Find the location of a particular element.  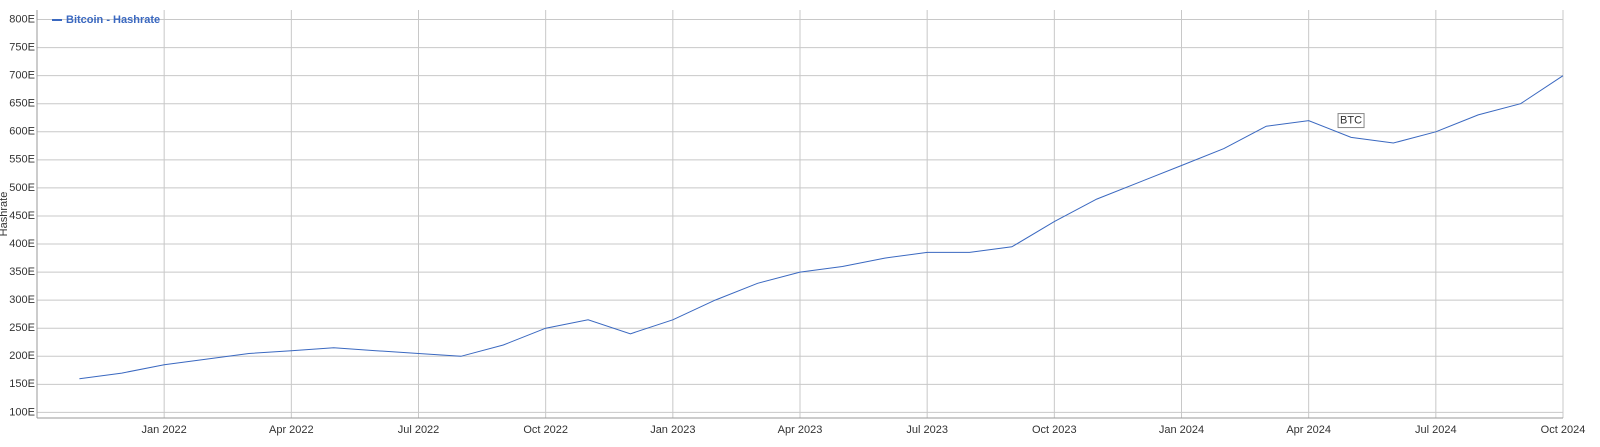

y-tick-label: 700E is located at coordinates (22, 76).